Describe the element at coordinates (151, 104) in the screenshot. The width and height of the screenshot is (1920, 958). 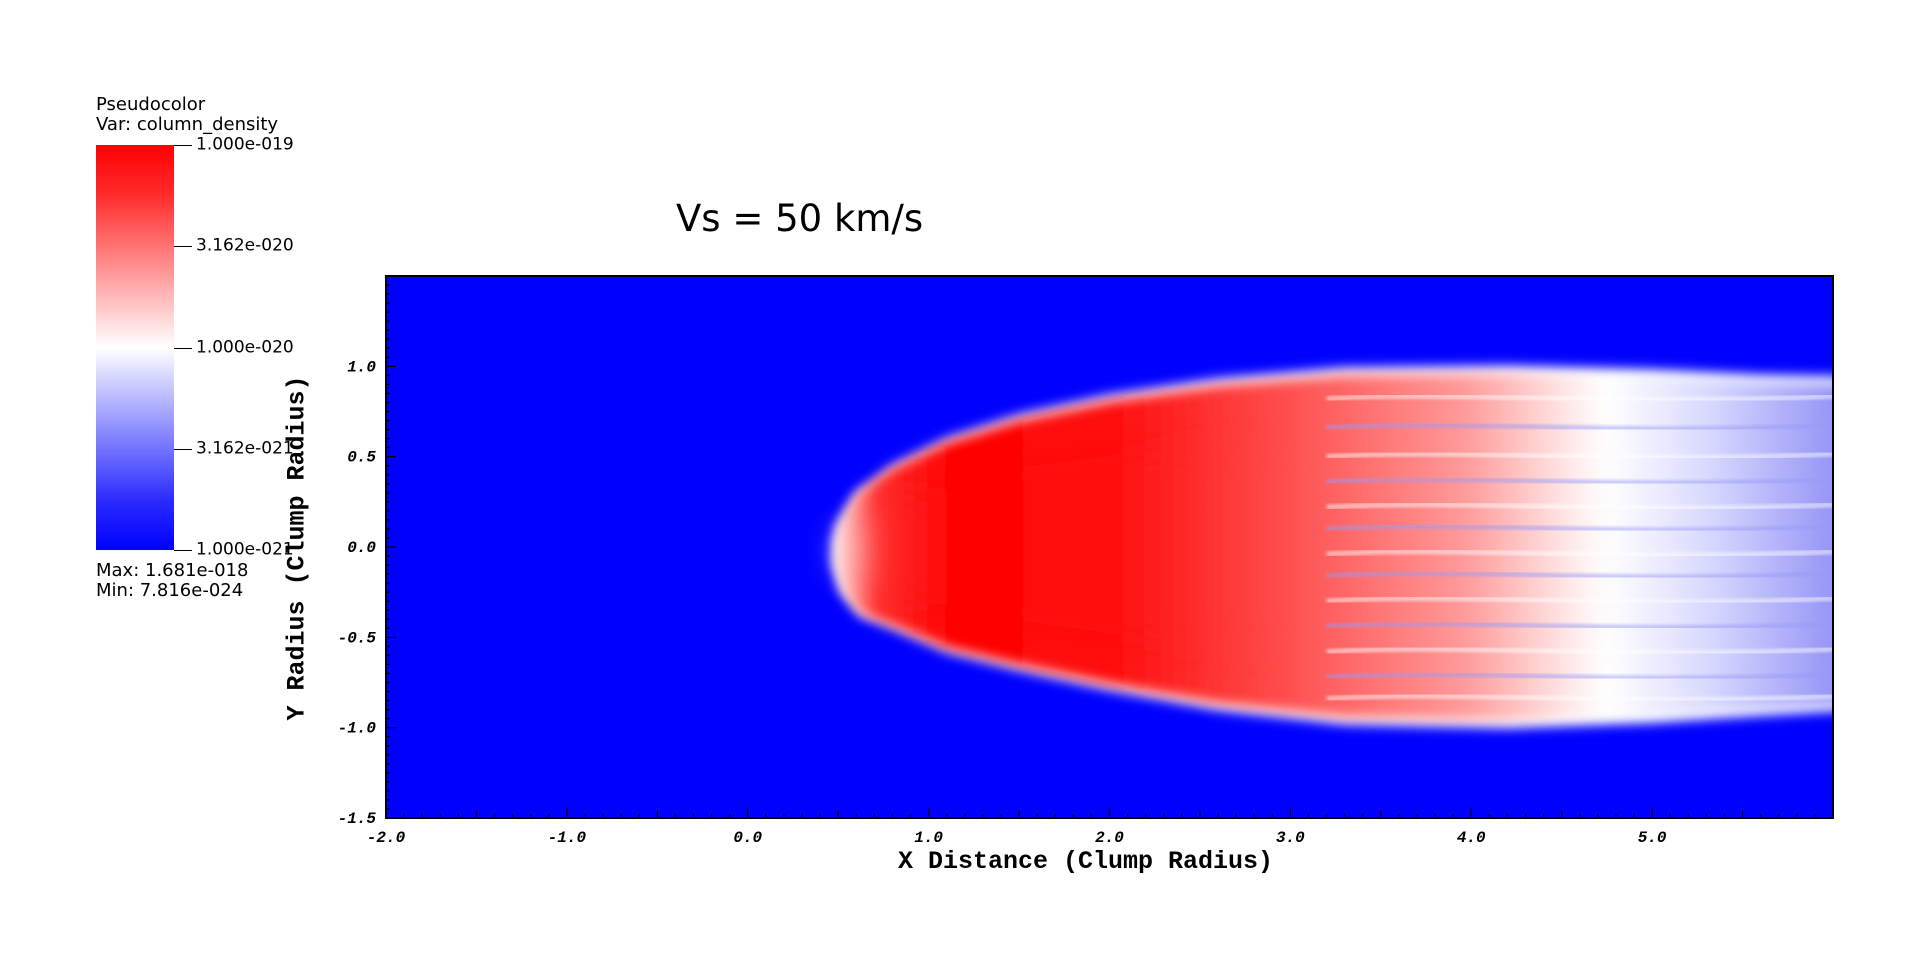
I see `legend-title: Pseudocolor` at that location.